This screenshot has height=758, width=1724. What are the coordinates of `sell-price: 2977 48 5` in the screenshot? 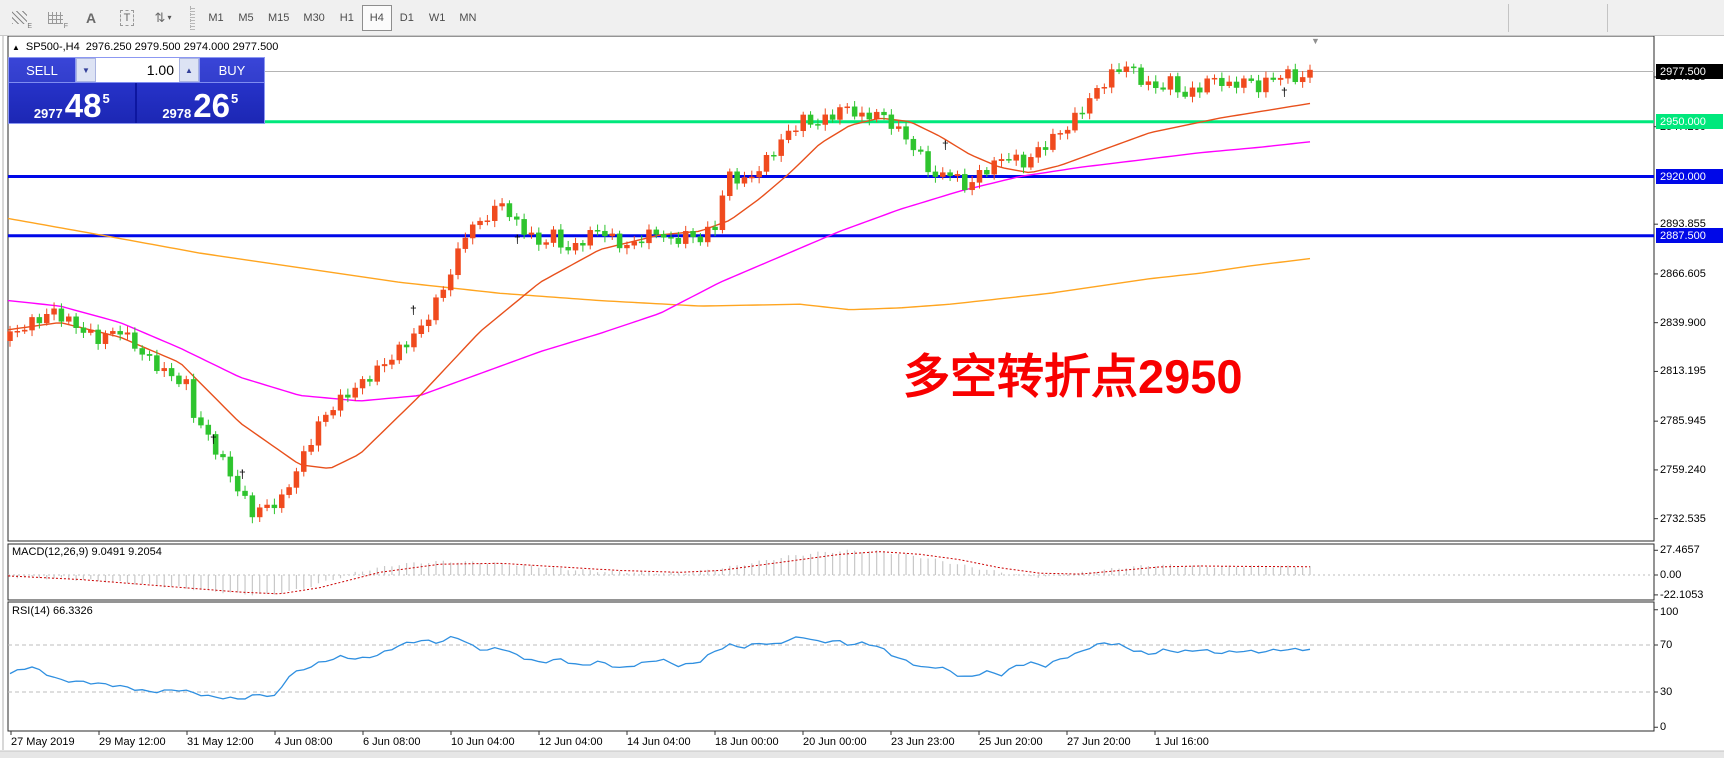 It's located at (73, 103).